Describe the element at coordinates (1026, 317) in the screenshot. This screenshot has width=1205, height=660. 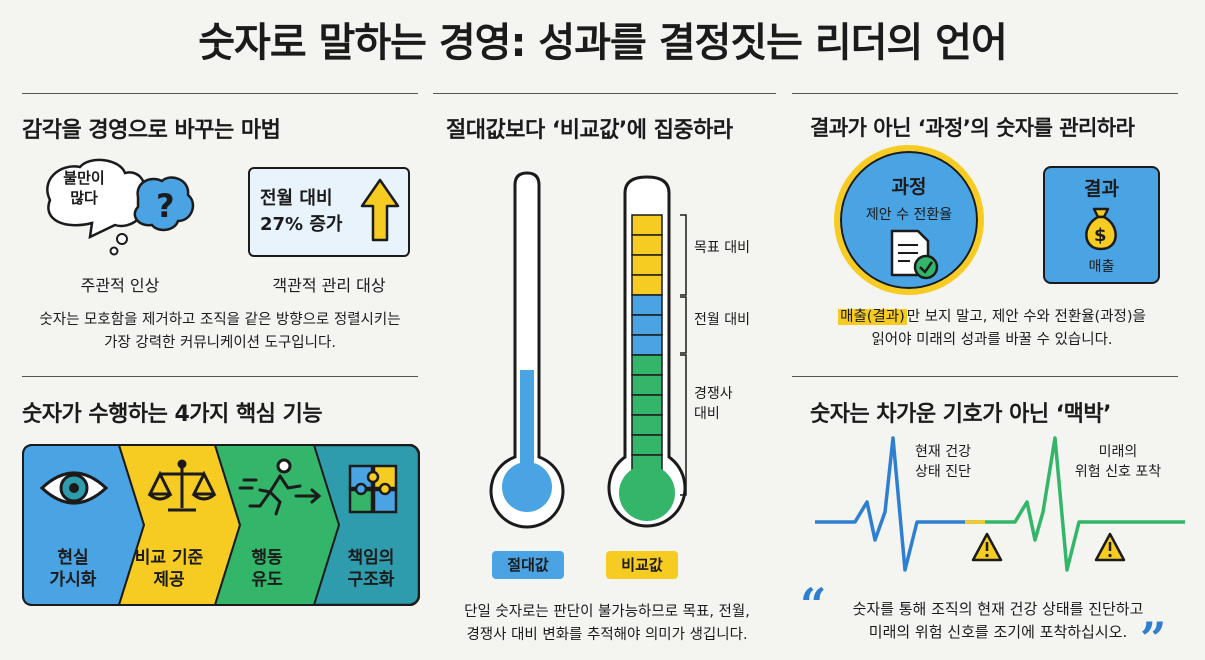
I see `body-line-rest: 만 보지 말고, 제안 수와 전환율(과정)을` at that location.